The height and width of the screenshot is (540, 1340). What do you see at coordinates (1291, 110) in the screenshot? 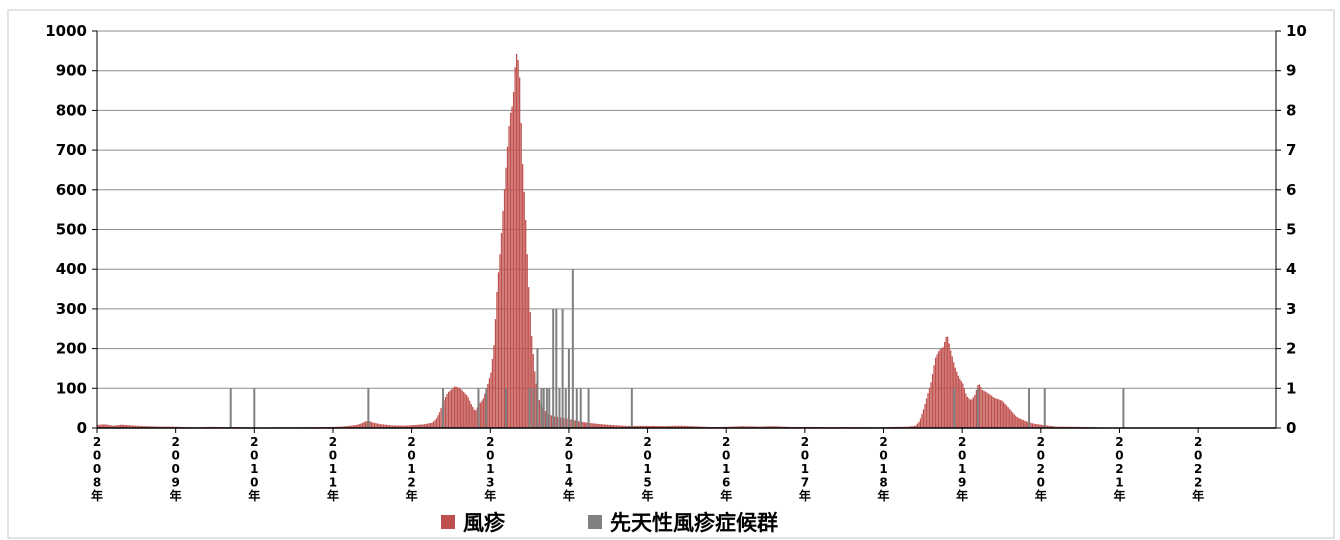
I see `y-right-tick-label: 8` at bounding box center [1291, 110].